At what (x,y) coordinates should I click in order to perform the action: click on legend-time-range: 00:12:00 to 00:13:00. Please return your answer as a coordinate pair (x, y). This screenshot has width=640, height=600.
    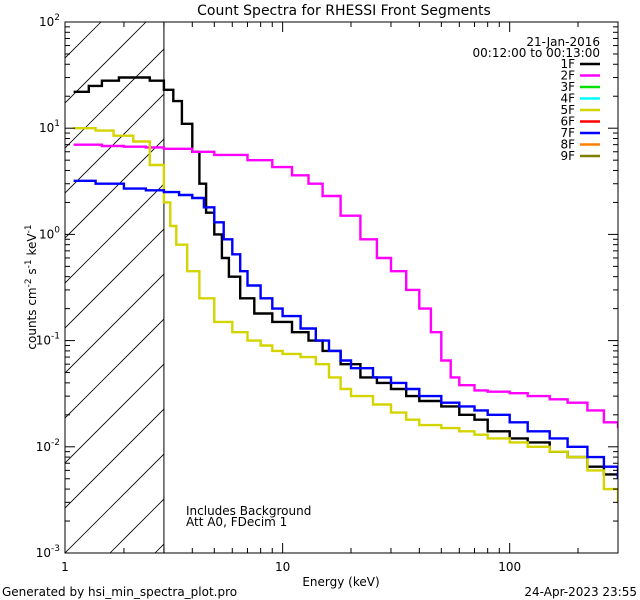
    Looking at the image, I should click on (536, 53).